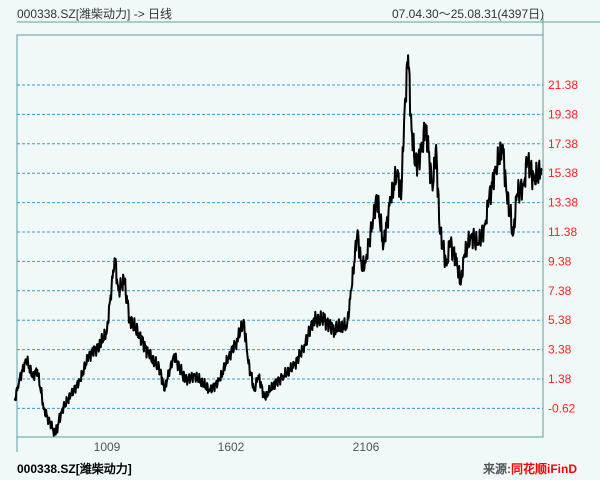 This screenshot has height=480, width=600. I want to click on y-tick-label: -0.62, so click(562, 408).